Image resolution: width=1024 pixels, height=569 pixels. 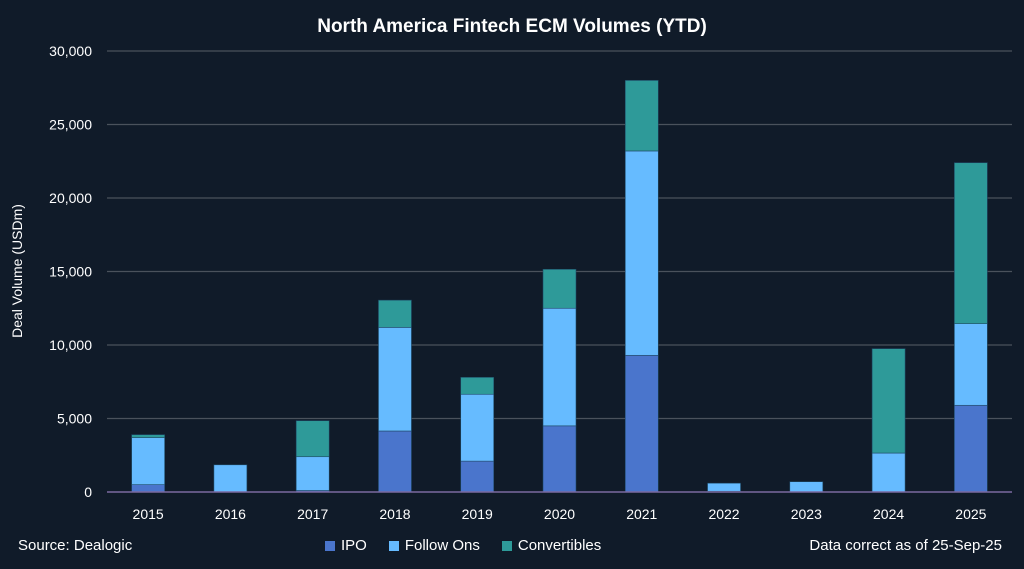 What do you see at coordinates (806, 514) in the screenshot?
I see `x-tick-label: 2023` at bounding box center [806, 514].